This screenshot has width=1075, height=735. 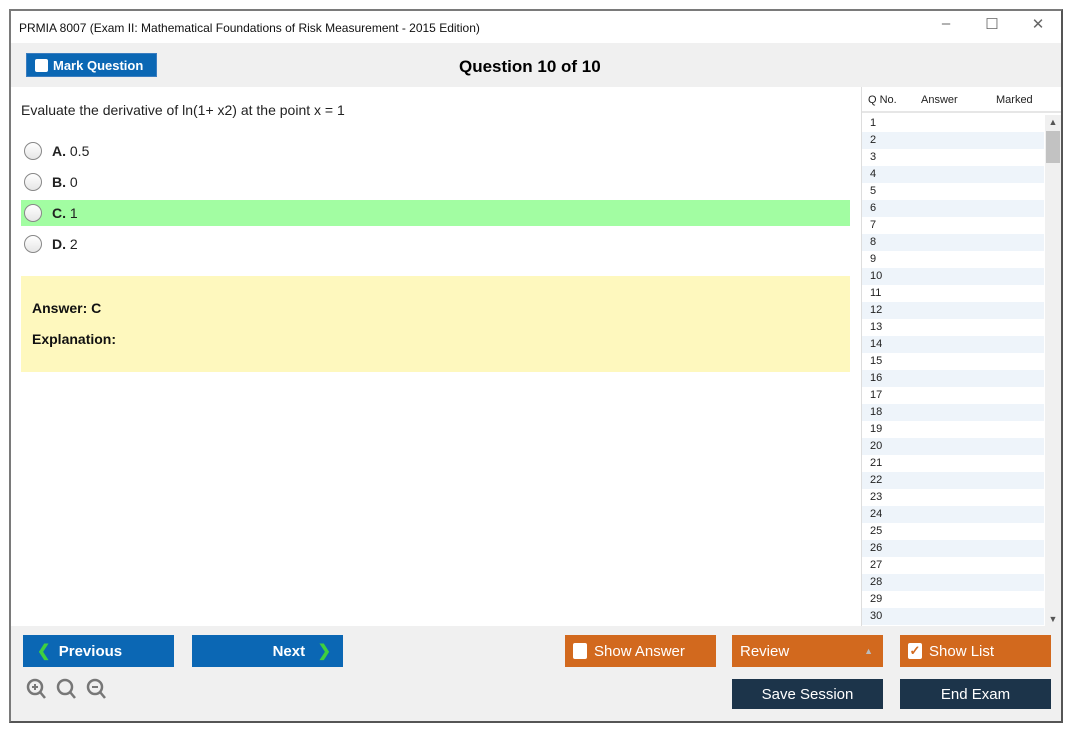 I want to click on list-item: 30, so click(x=953, y=616).